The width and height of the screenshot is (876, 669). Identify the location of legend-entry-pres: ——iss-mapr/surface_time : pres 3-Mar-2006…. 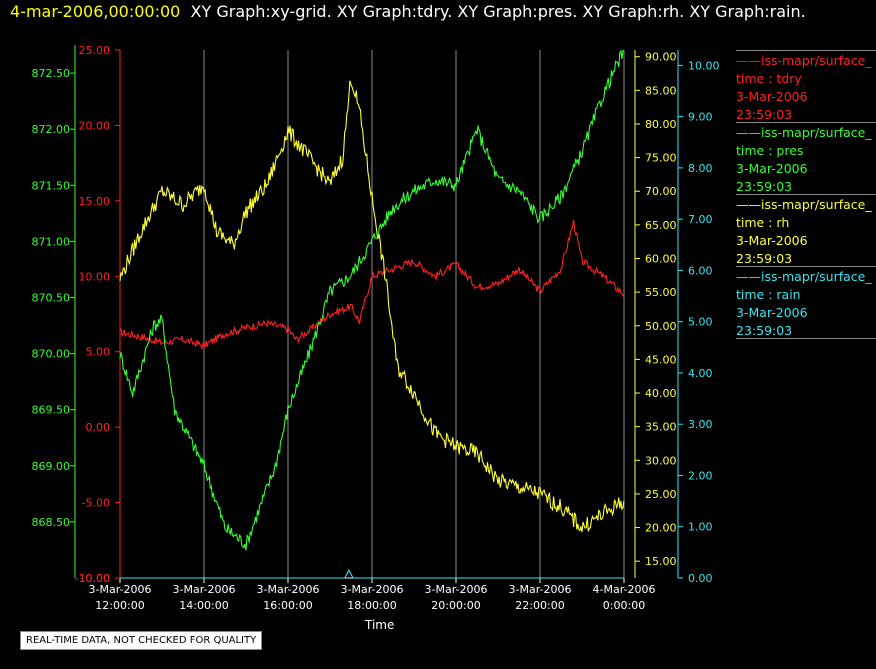
(806, 159).